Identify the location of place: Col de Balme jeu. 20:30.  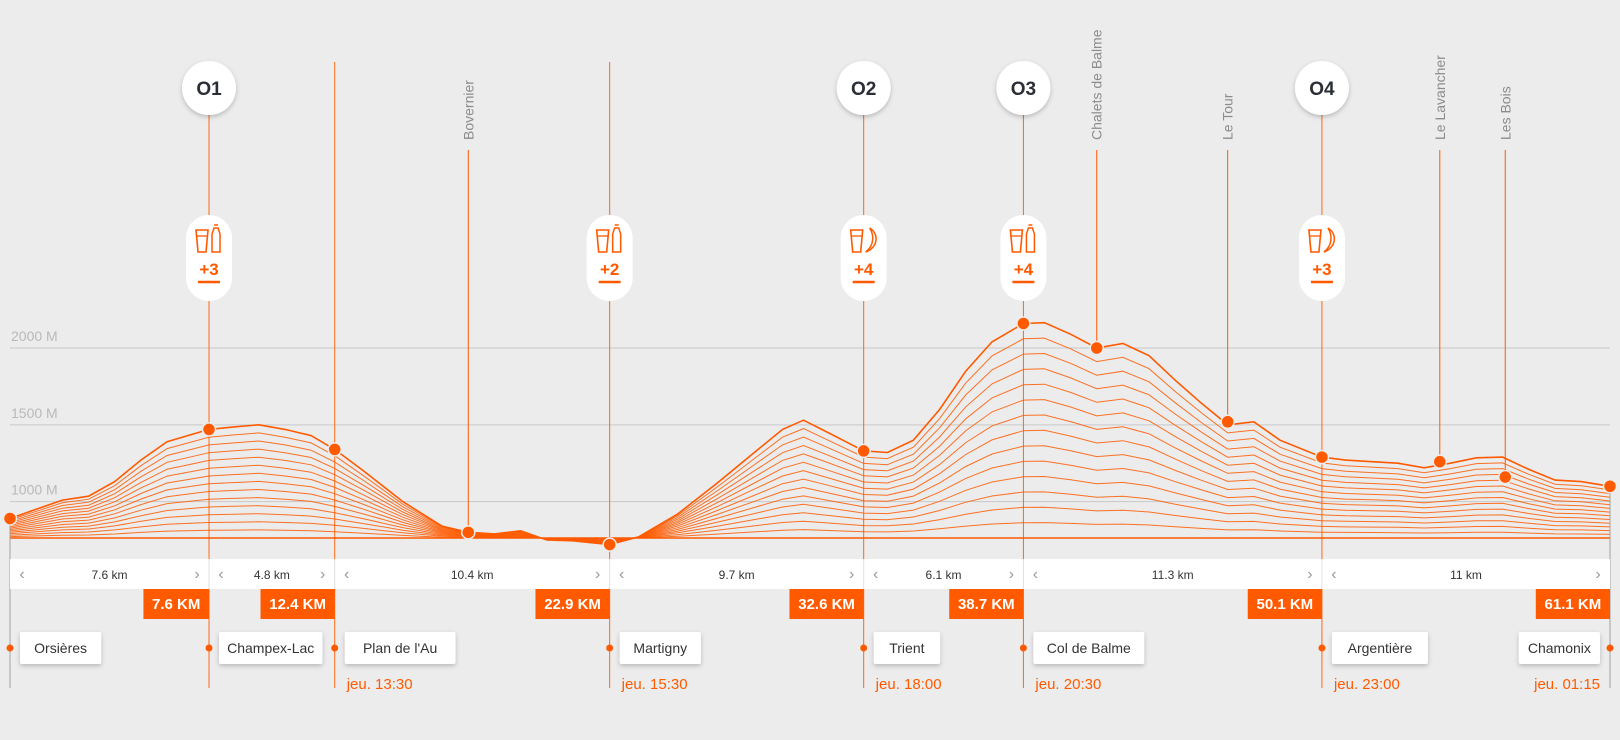
(1082, 662).